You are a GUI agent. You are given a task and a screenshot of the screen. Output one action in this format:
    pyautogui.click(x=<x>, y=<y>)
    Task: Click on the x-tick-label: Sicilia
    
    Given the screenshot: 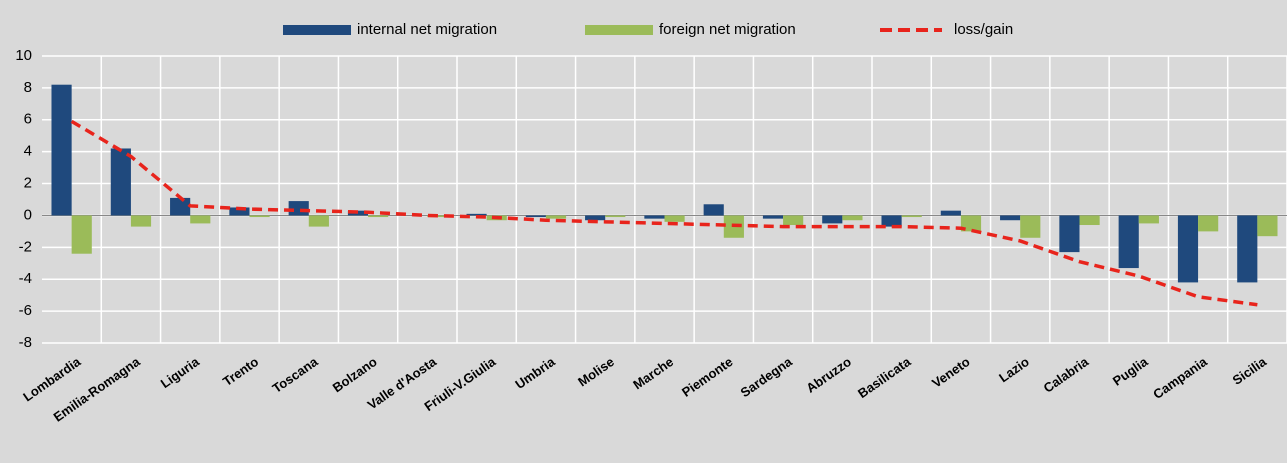 What is the action you would take?
    pyautogui.click(x=1250, y=371)
    